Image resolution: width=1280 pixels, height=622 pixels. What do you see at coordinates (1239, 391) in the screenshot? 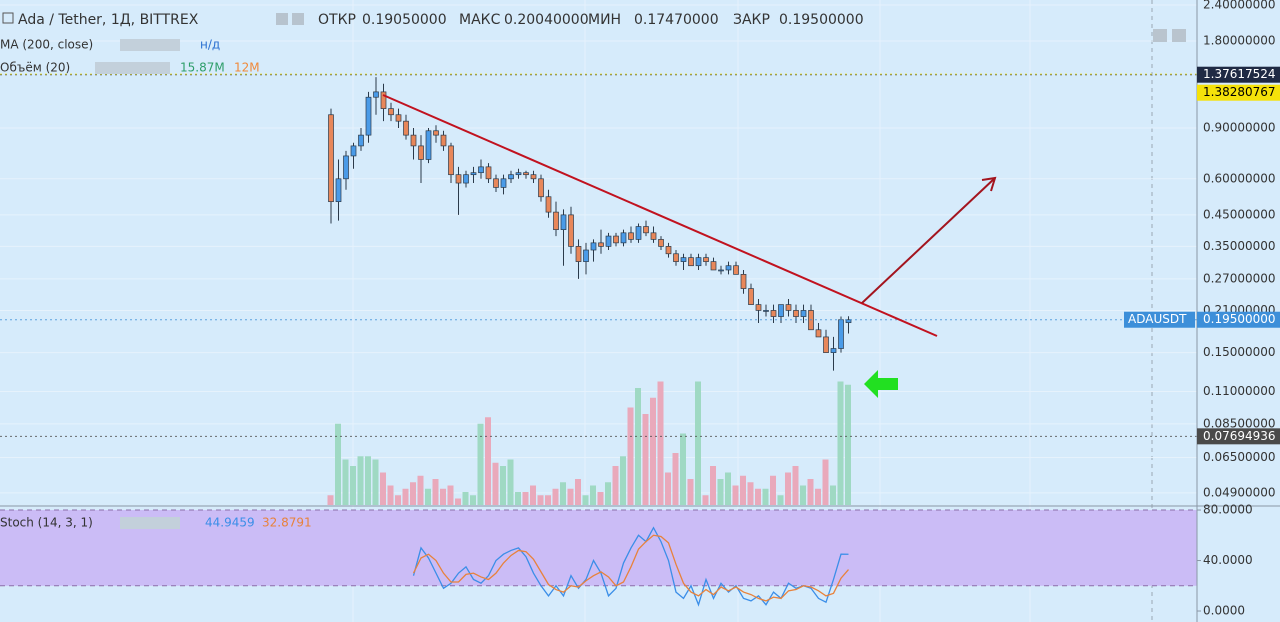
I see `y-tick-label: 0.11000000` at bounding box center [1239, 391].